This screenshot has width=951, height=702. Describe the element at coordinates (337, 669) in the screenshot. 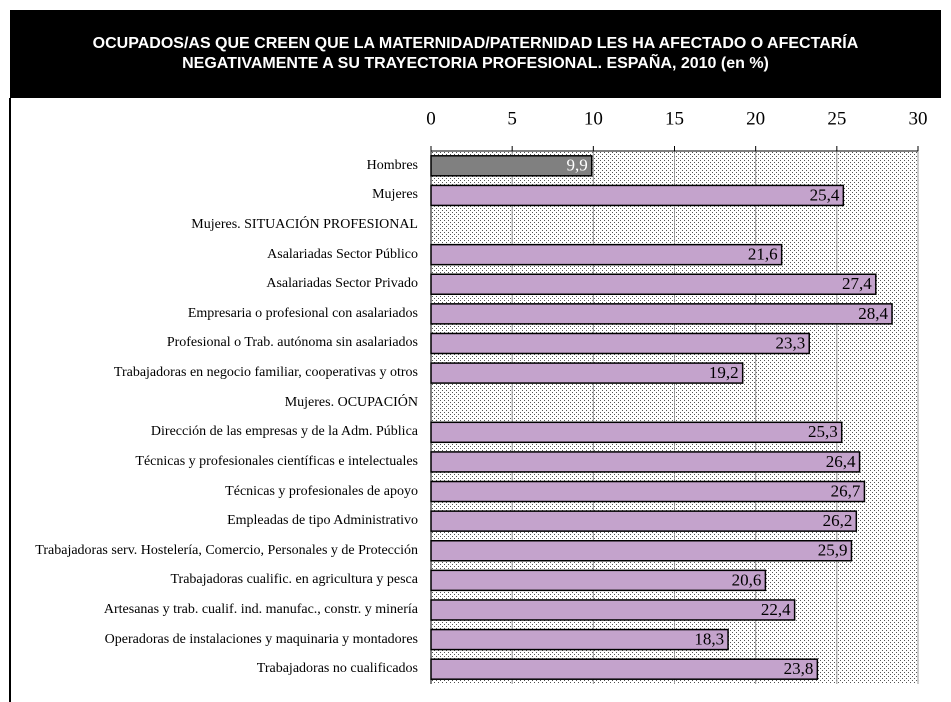

I see `category-label: Trabajadoras no cualificados` at that location.